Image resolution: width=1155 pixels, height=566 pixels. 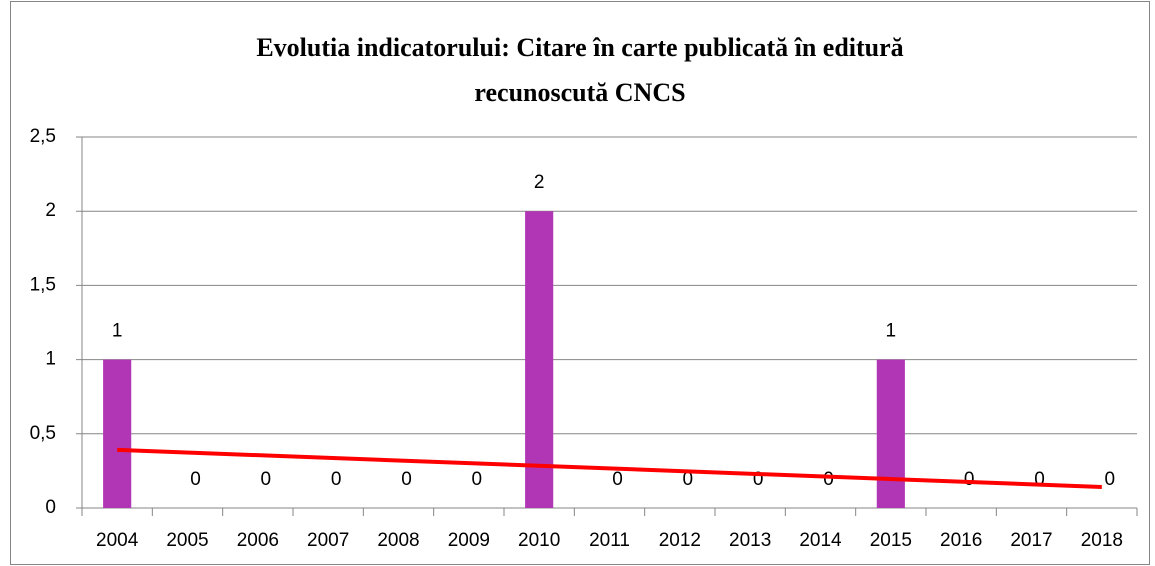 I want to click on x-tick-label: 2017, so click(x=1031, y=540).